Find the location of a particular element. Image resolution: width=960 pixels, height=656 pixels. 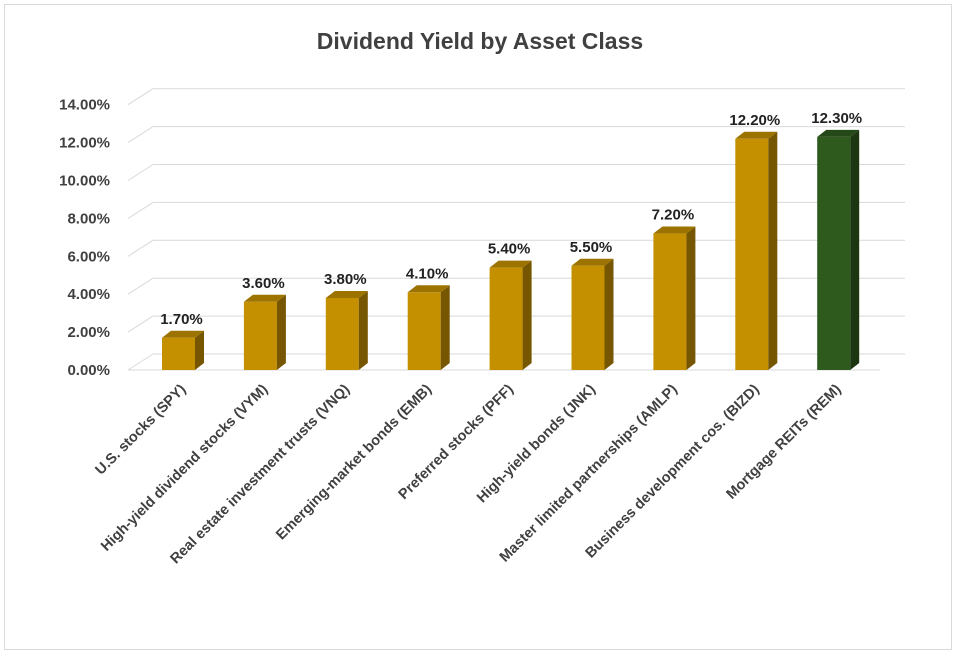

category-label: Emerging-market bonds (EMB) is located at coordinates (354, 462).